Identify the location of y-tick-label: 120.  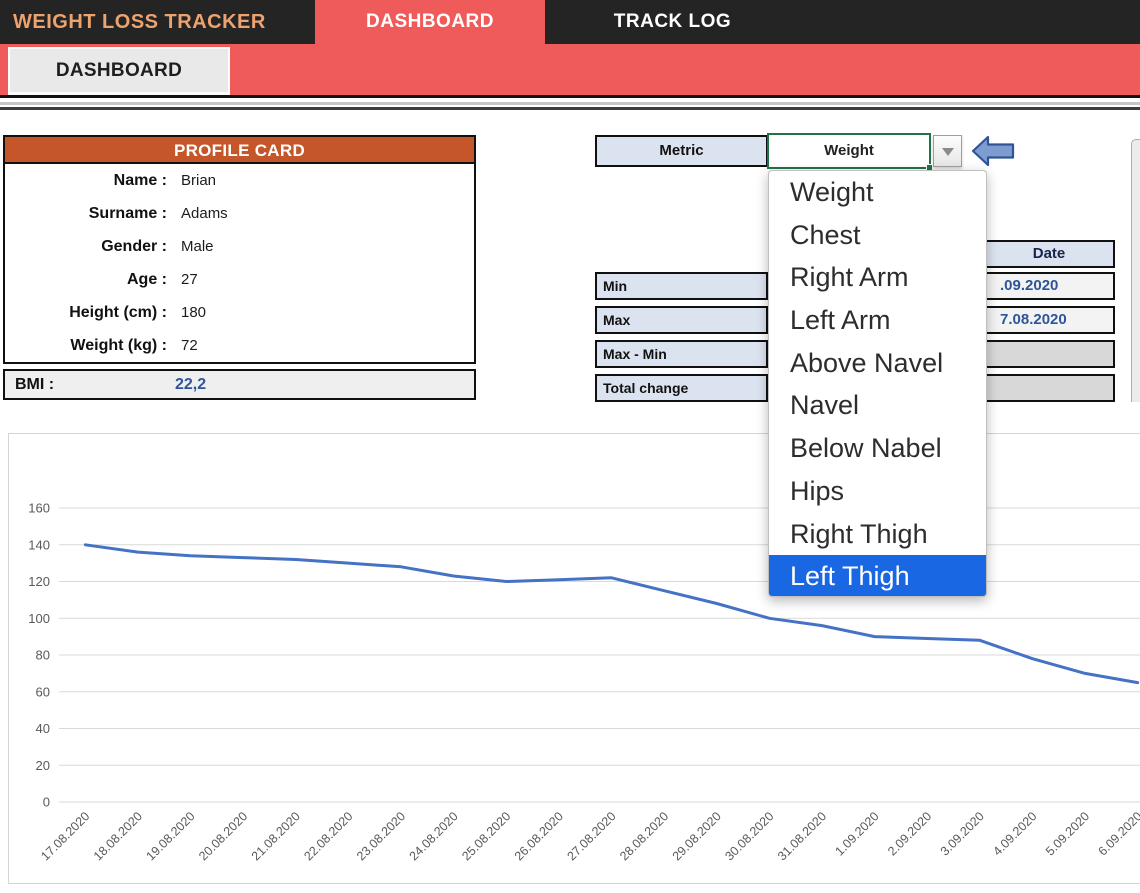
(39, 581).